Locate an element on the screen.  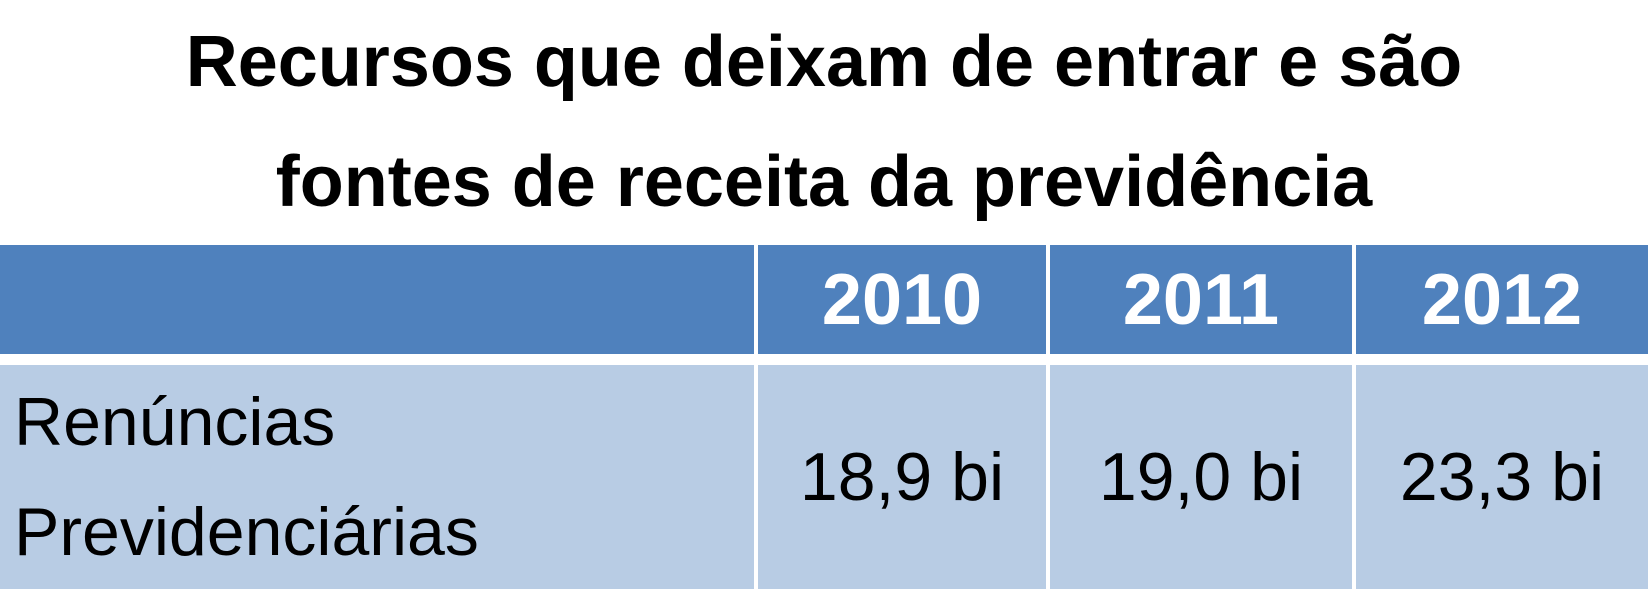
header-cell: 2010 is located at coordinates (902, 299).